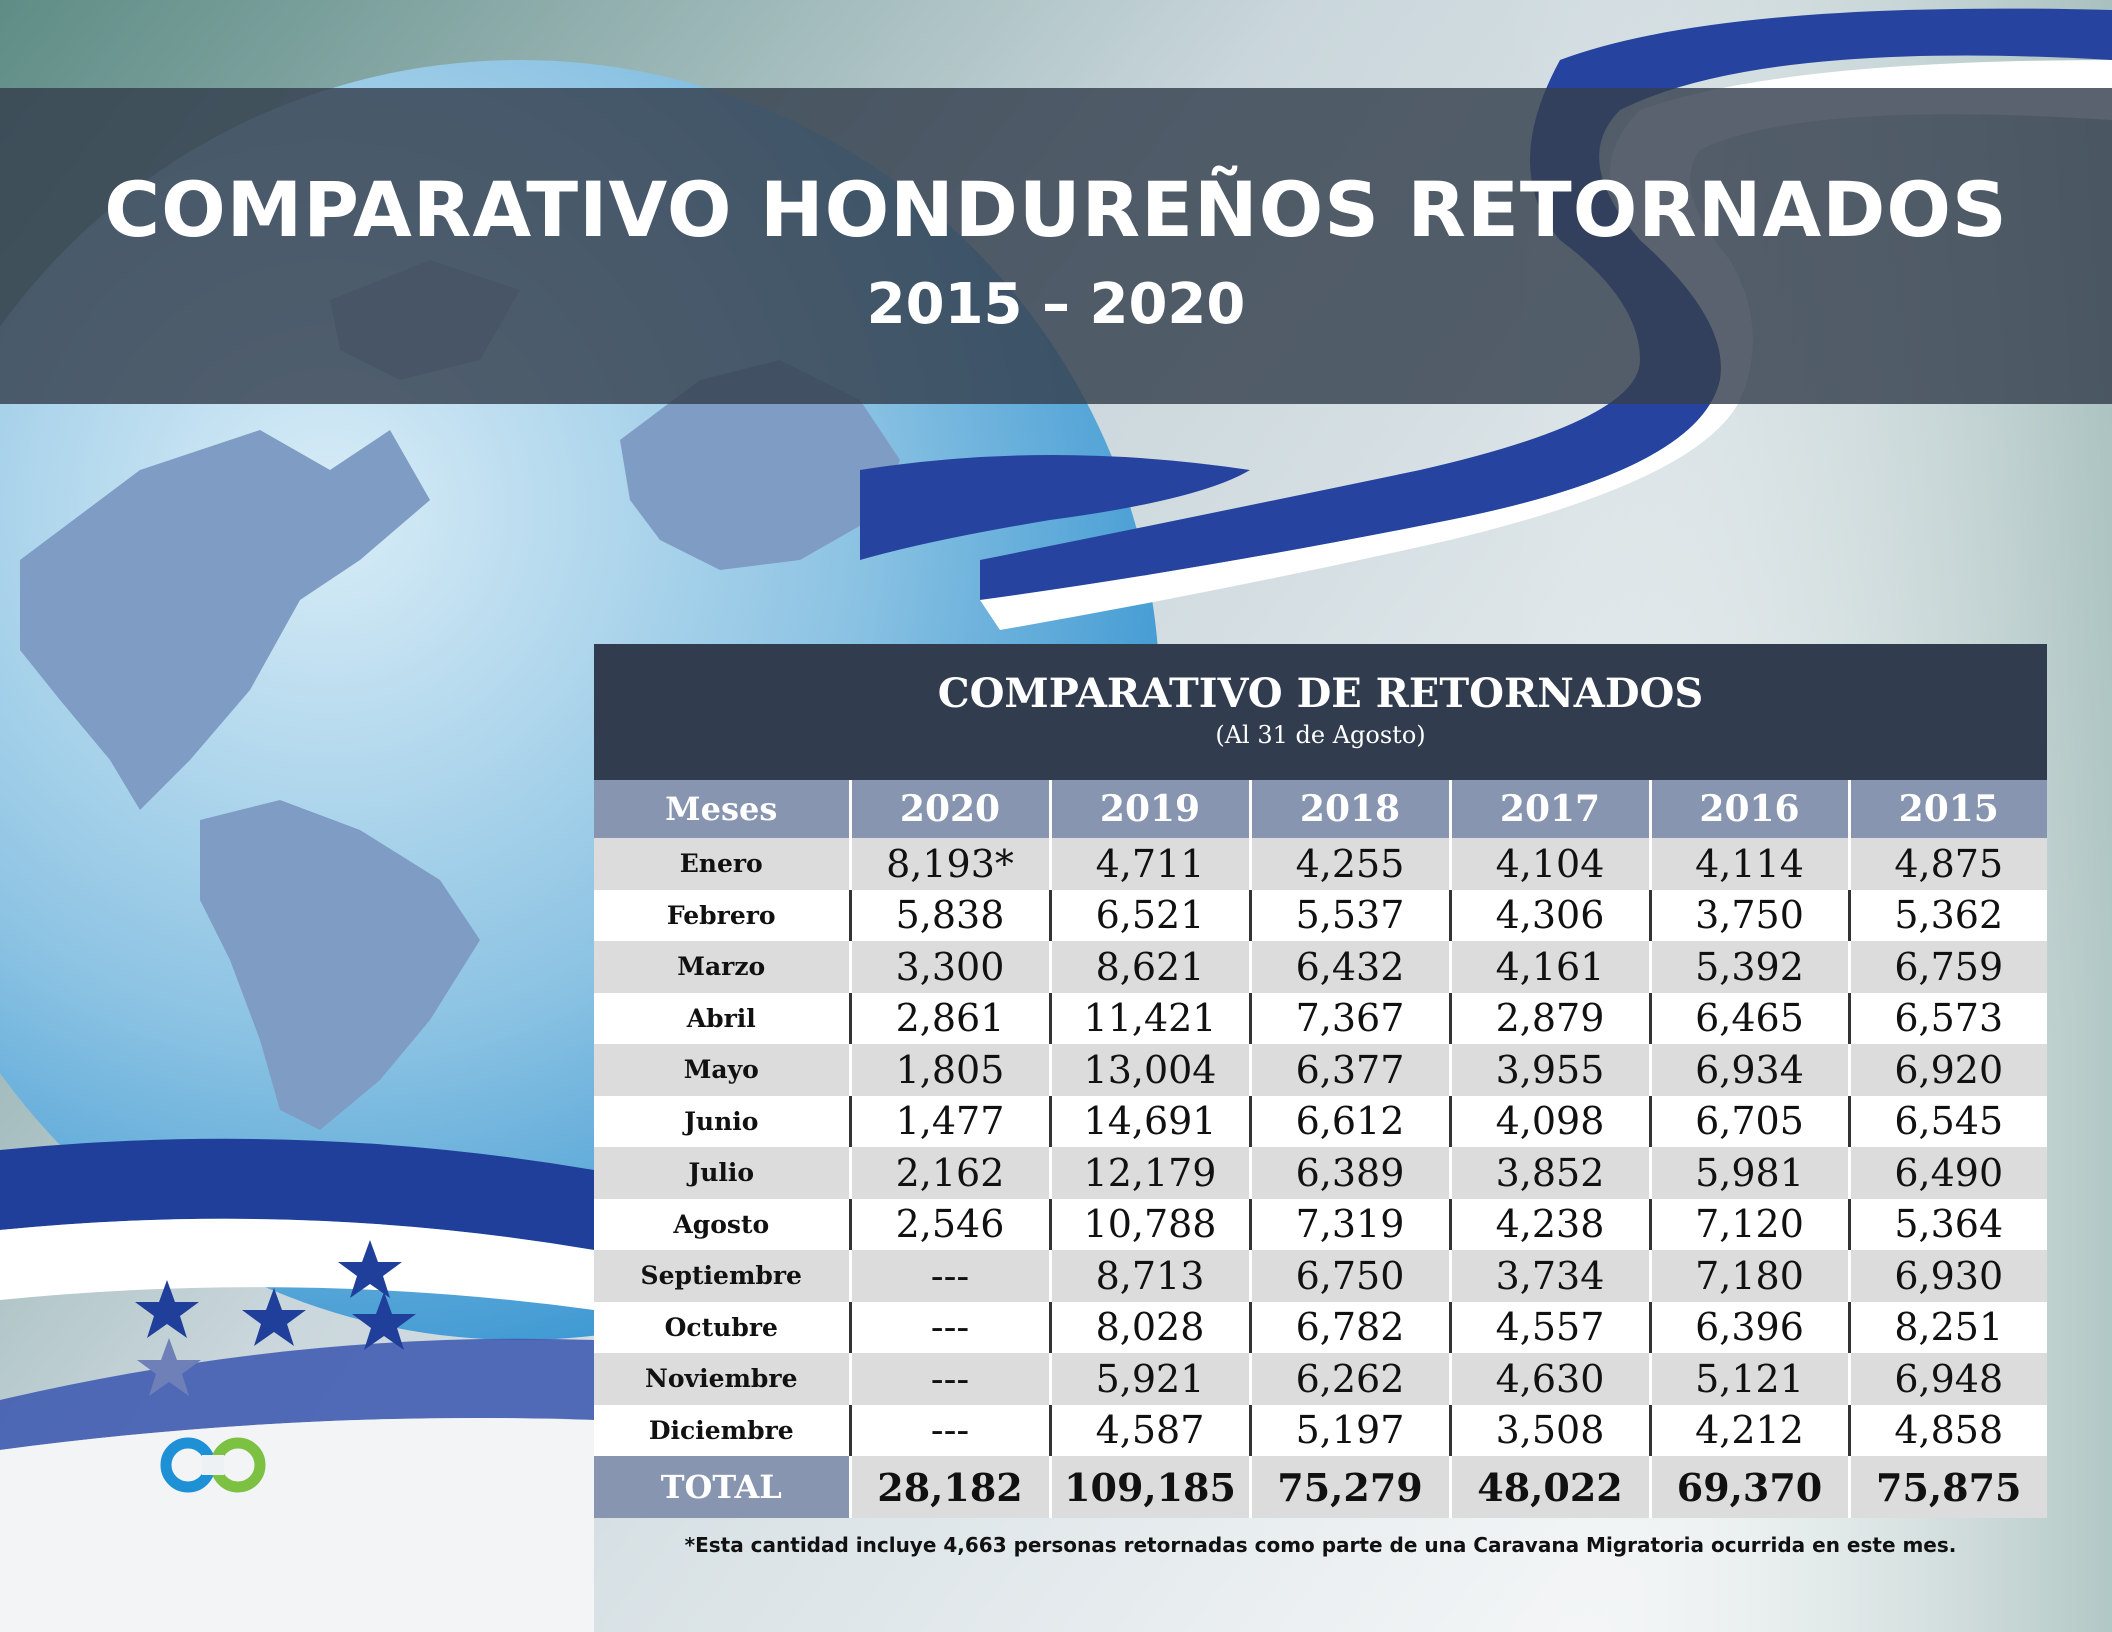 The height and width of the screenshot is (1632, 2112). What do you see at coordinates (949, 1487) in the screenshot?
I see `total-cell: 28,182` at bounding box center [949, 1487].